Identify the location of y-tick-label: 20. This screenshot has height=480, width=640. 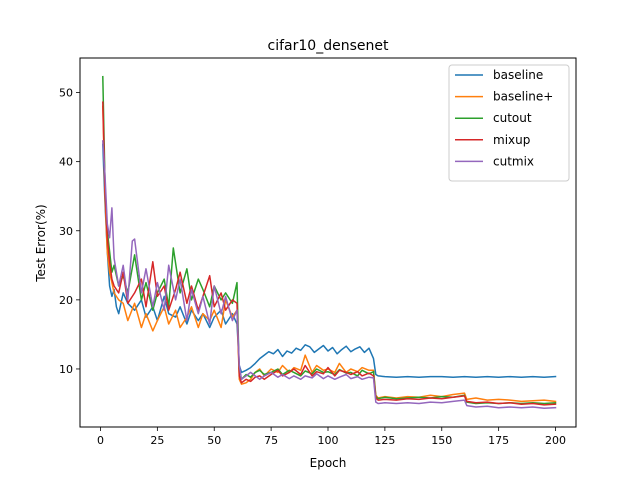
(66, 300).